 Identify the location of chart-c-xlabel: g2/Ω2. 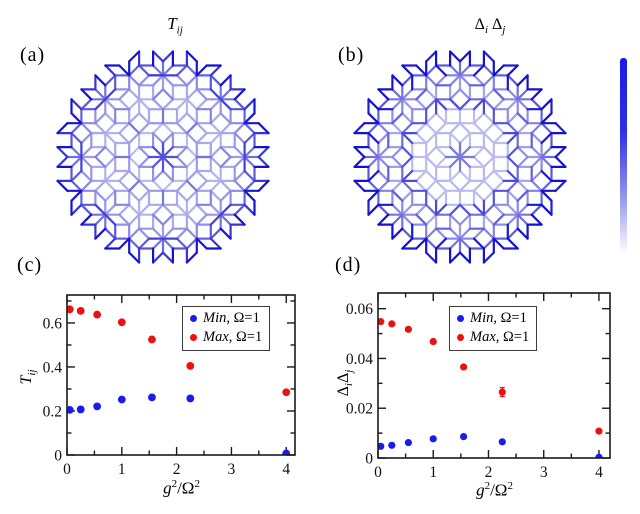
(181, 488).